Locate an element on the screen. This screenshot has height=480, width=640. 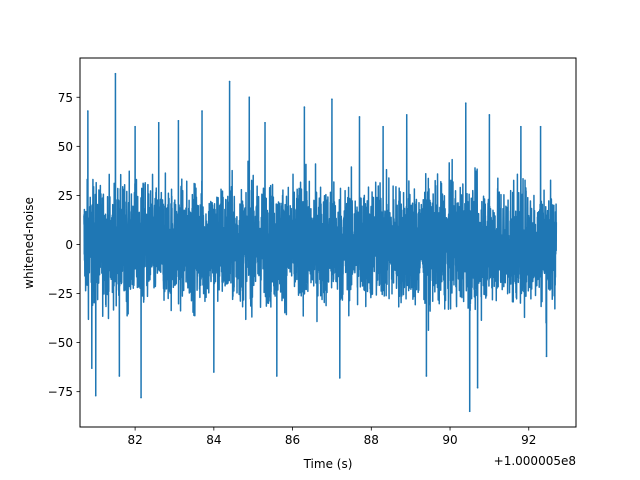
y-tick-label: 75 is located at coordinates (65, 98).